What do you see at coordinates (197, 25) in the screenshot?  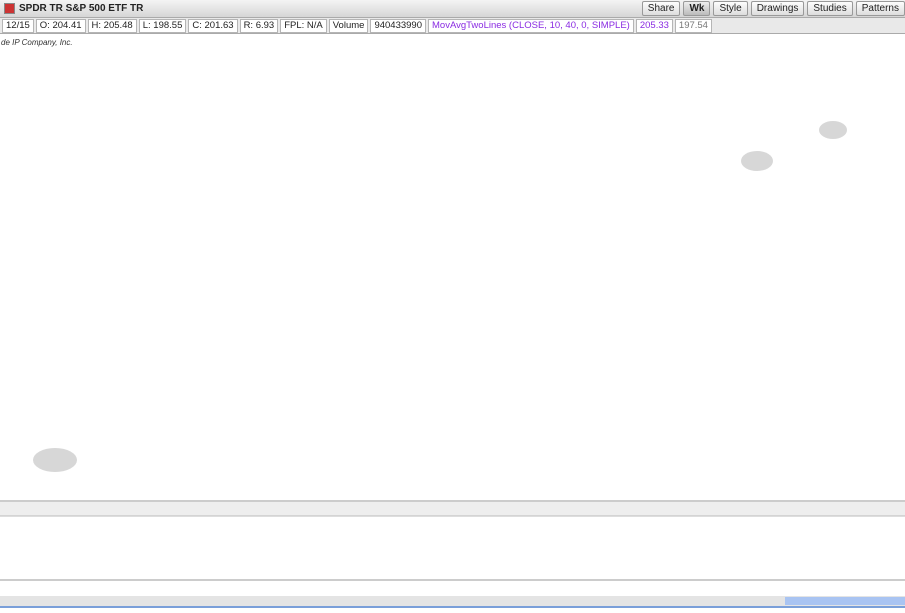 I see `label: C:` at bounding box center [197, 25].